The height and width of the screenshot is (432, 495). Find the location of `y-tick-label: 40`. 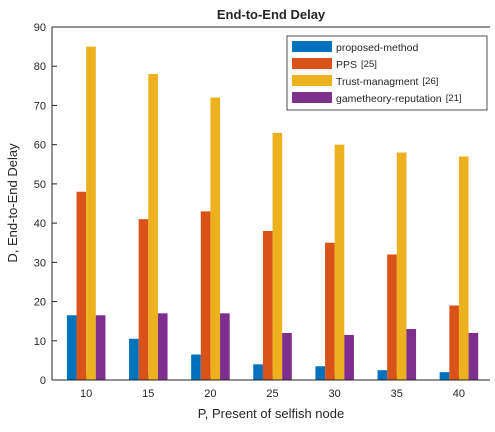

y-tick-label: 40 is located at coordinates (40, 224).